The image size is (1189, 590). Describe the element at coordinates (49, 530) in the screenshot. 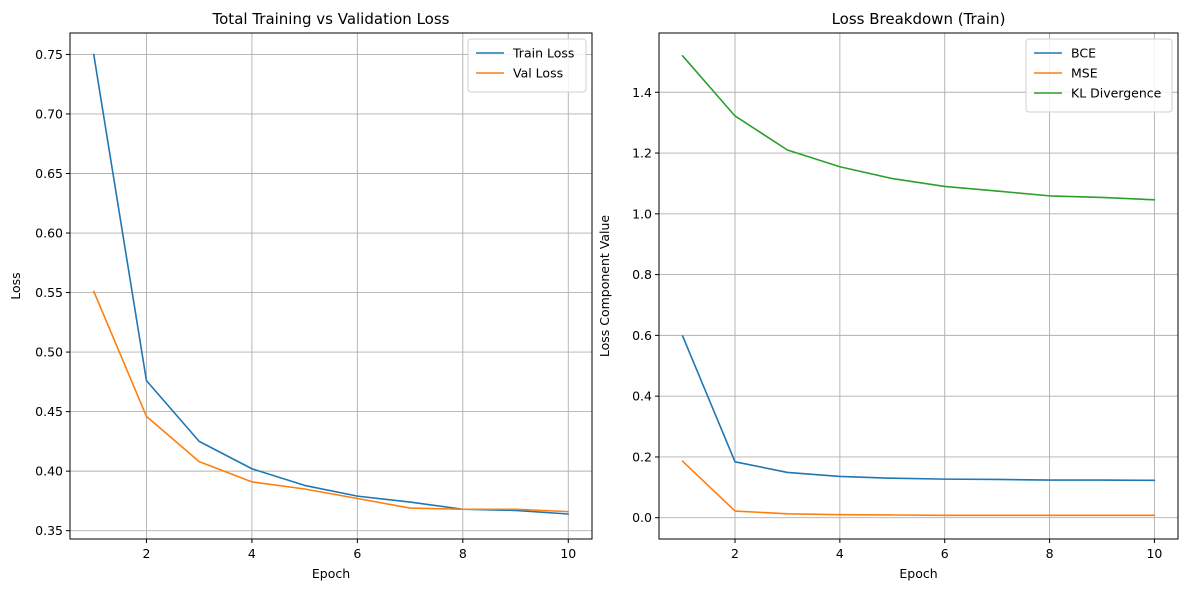

I see `y-tick-label: 0.35` at that location.